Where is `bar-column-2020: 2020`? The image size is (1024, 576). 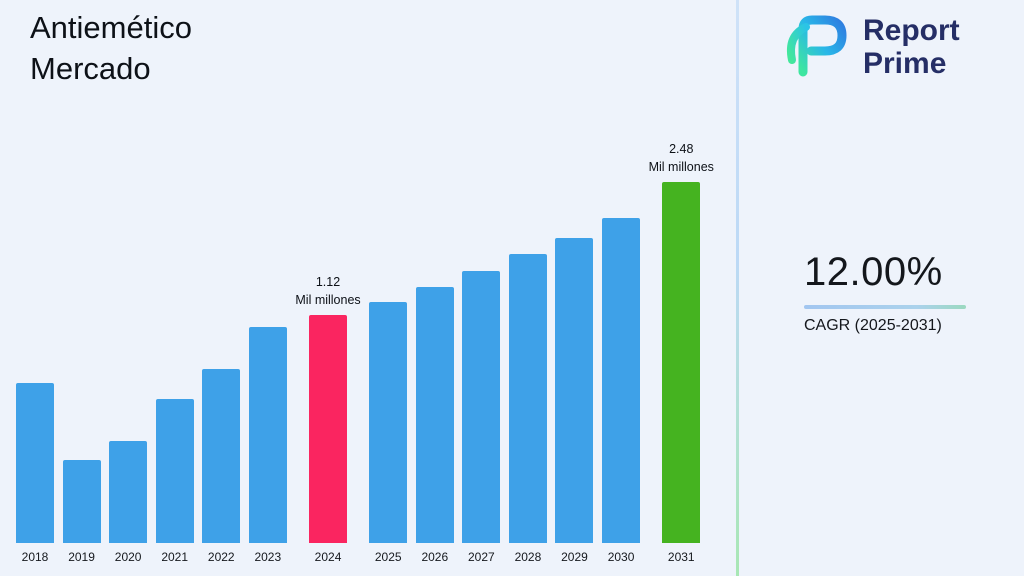 bar-column-2020: 2020 is located at coordinates (128, 502).